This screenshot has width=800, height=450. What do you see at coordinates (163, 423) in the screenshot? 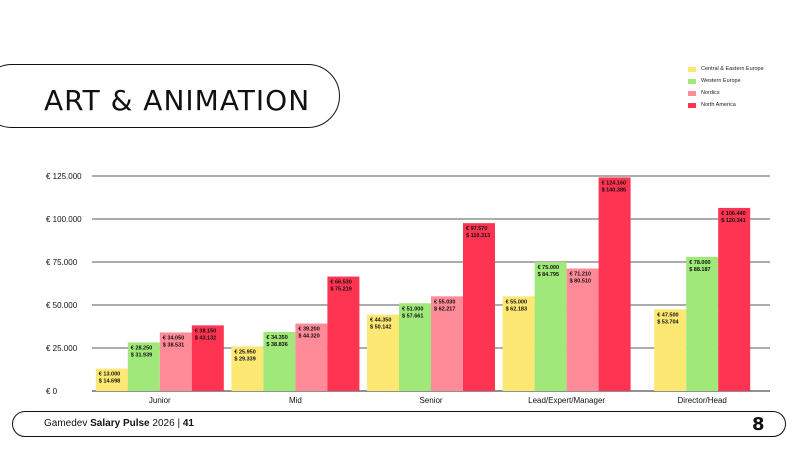
I see `footer-year: 2026` at bounding box center [163, 423].